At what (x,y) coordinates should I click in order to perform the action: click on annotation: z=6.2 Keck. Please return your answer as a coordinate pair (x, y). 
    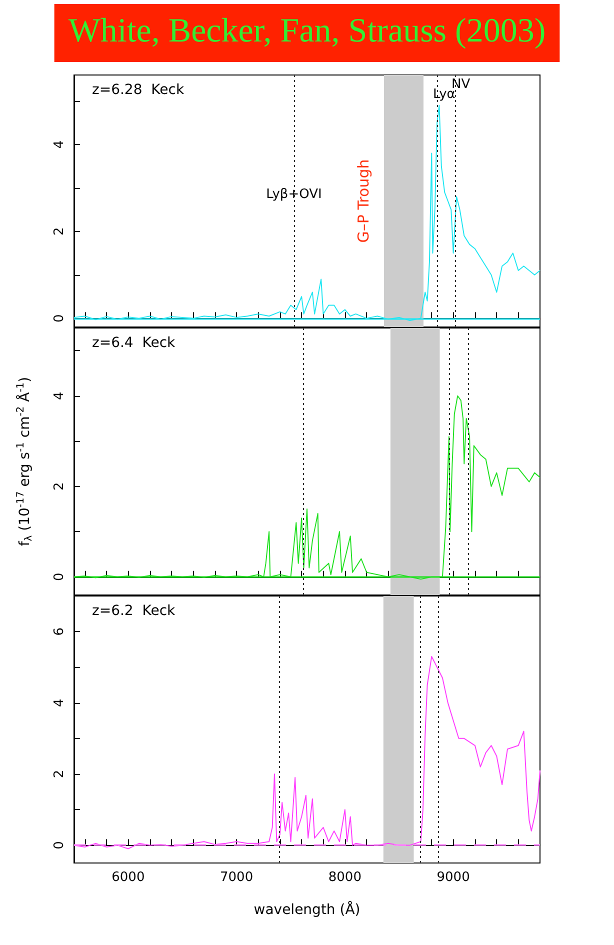
    Looking at the image, I should click on (134, 611).